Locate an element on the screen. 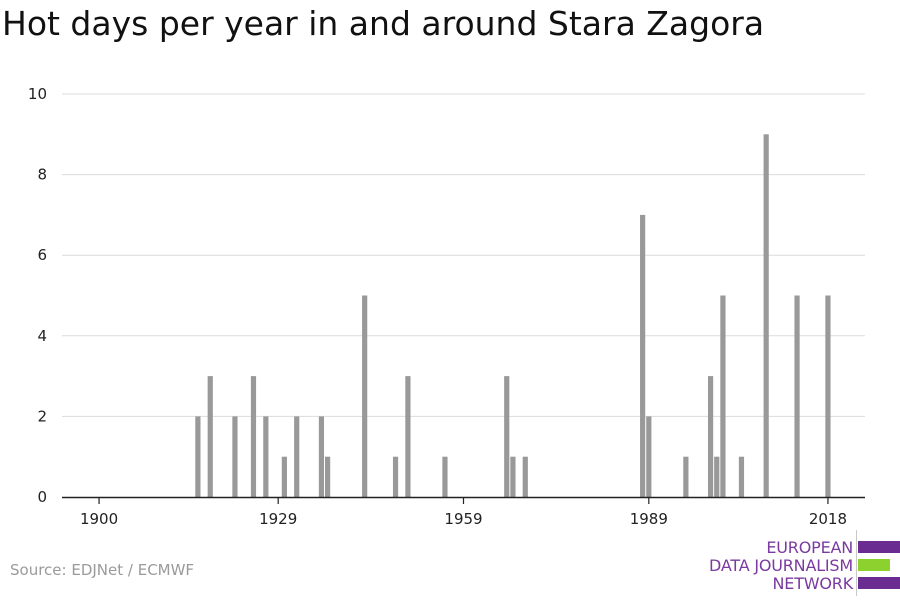  logo-bar-purple-top is located at coordinates (879, 547).